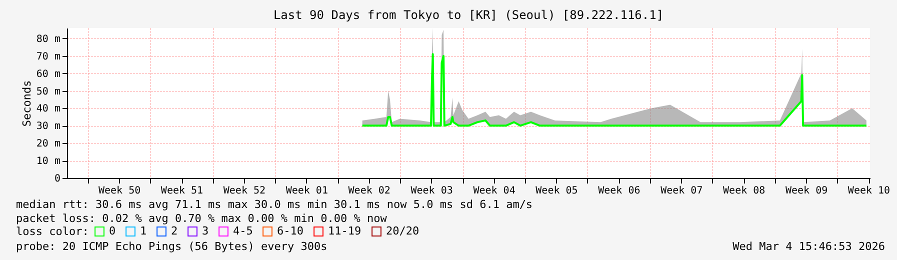 The image size is (897, 260). What do you see at coordinates (112, 231) in the screenshot?
I see `legend-label: 0` at bounding box center [112, 231].